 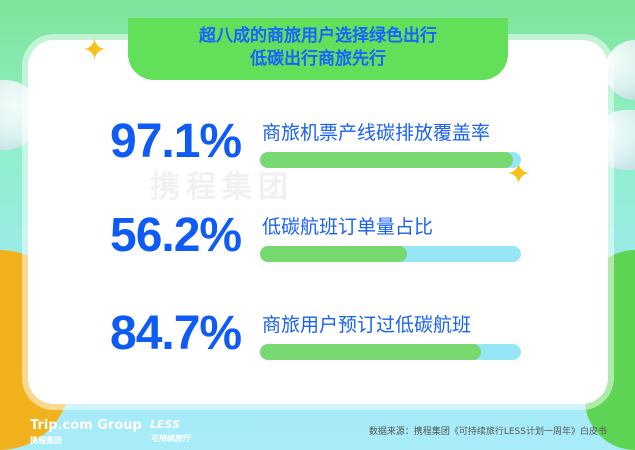 I want to click on sparkle-icon: ✦, so click(x=95, y=50).